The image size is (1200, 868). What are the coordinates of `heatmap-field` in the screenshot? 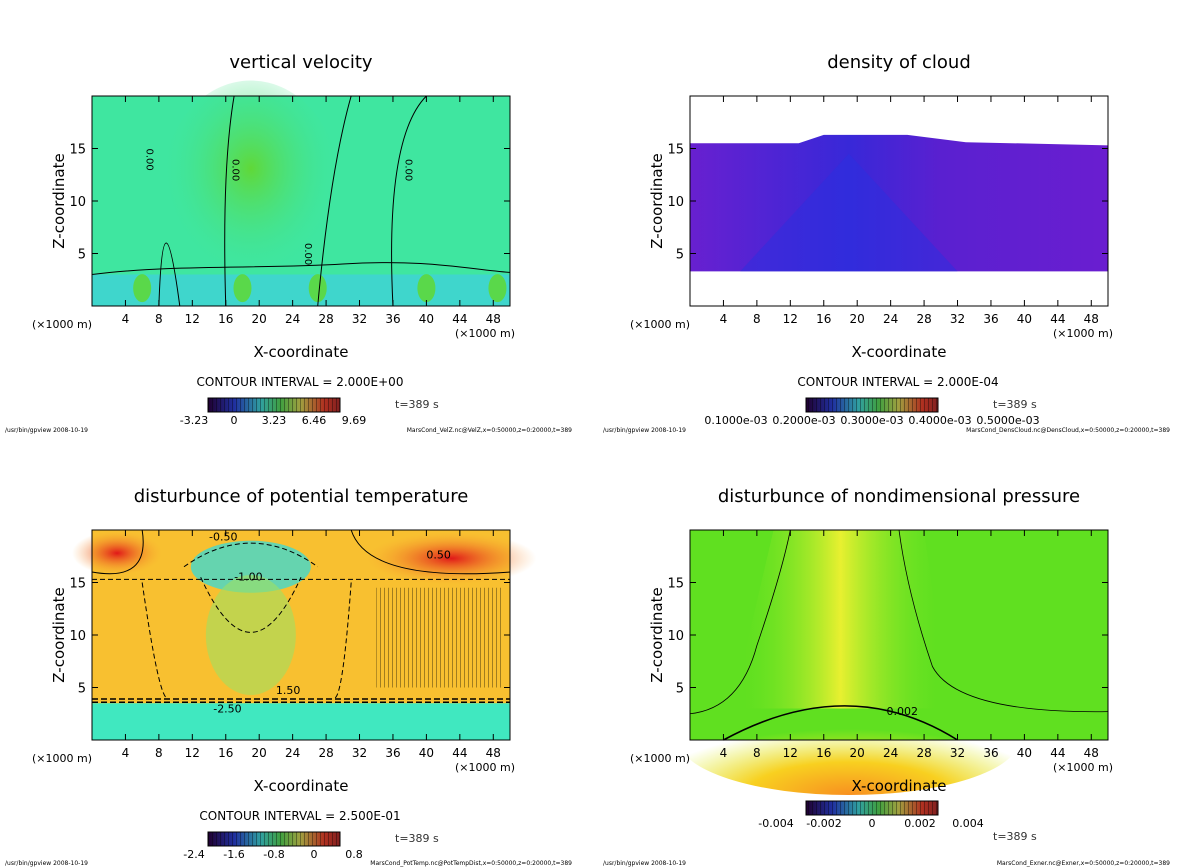 It's located at (899, 201).